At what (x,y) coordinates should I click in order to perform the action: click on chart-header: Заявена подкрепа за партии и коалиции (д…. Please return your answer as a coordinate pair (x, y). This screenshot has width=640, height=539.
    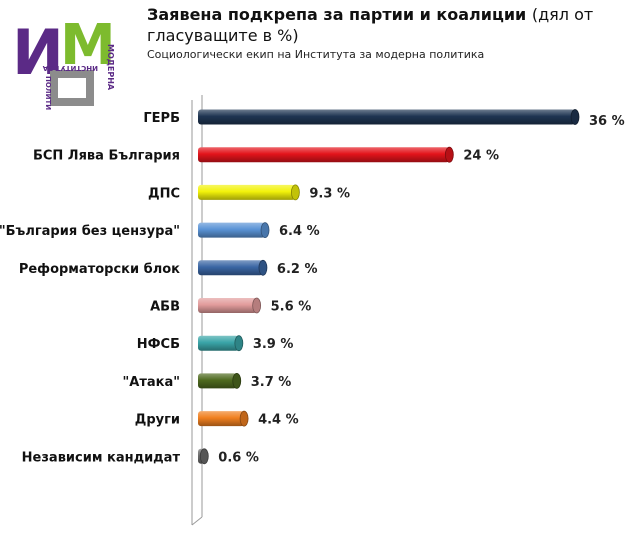
    Looking at the image, I should click on (392, 33).